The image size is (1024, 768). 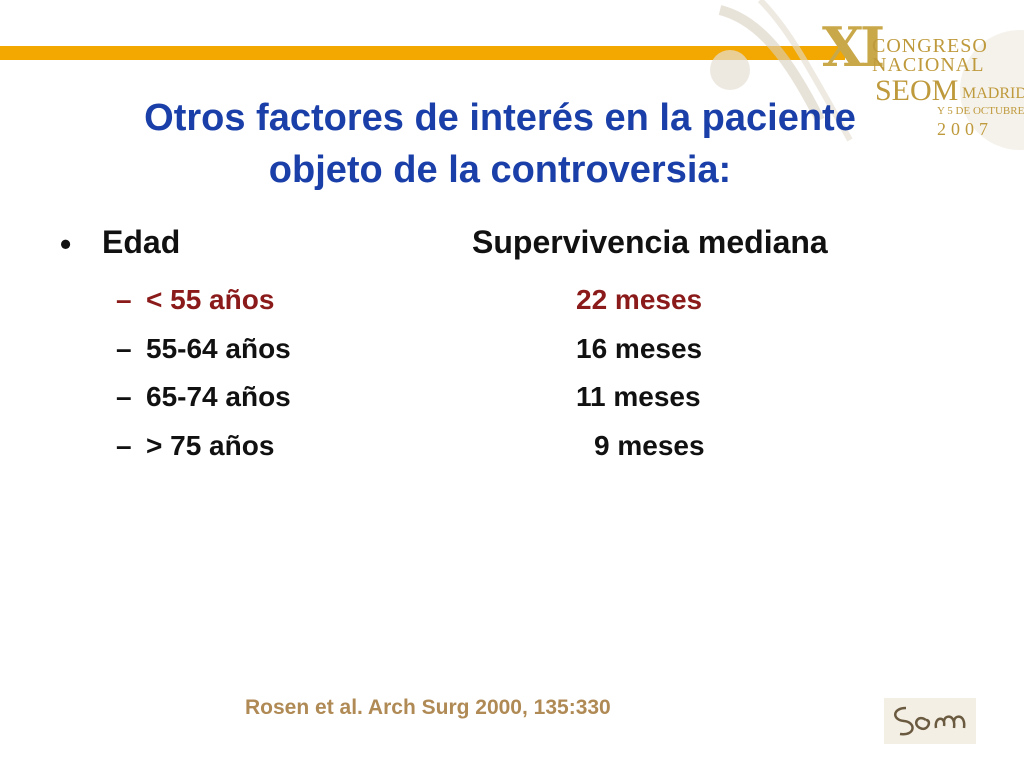 I want to click on logo-congreso: CONGRESO, so click(x=930, y=46).